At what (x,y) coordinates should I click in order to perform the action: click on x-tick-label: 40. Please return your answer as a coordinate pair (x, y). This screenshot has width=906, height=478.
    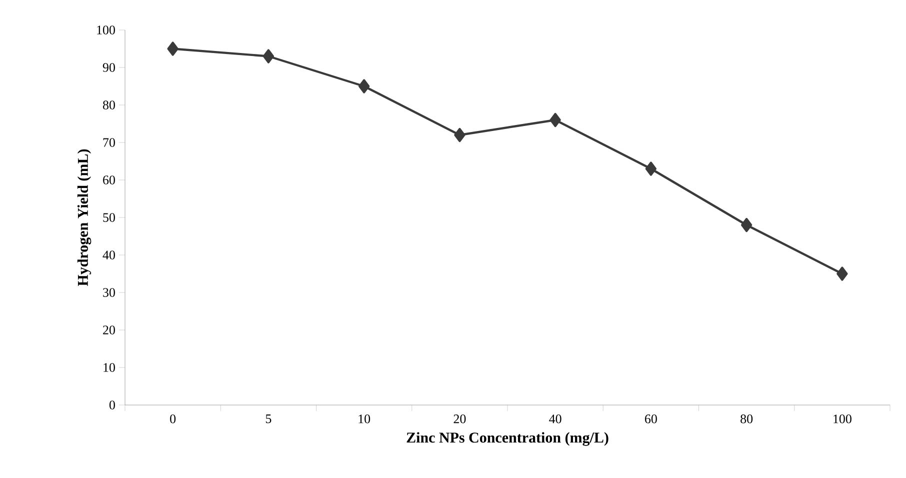
    Looking at the image, I should click on (555, 419).